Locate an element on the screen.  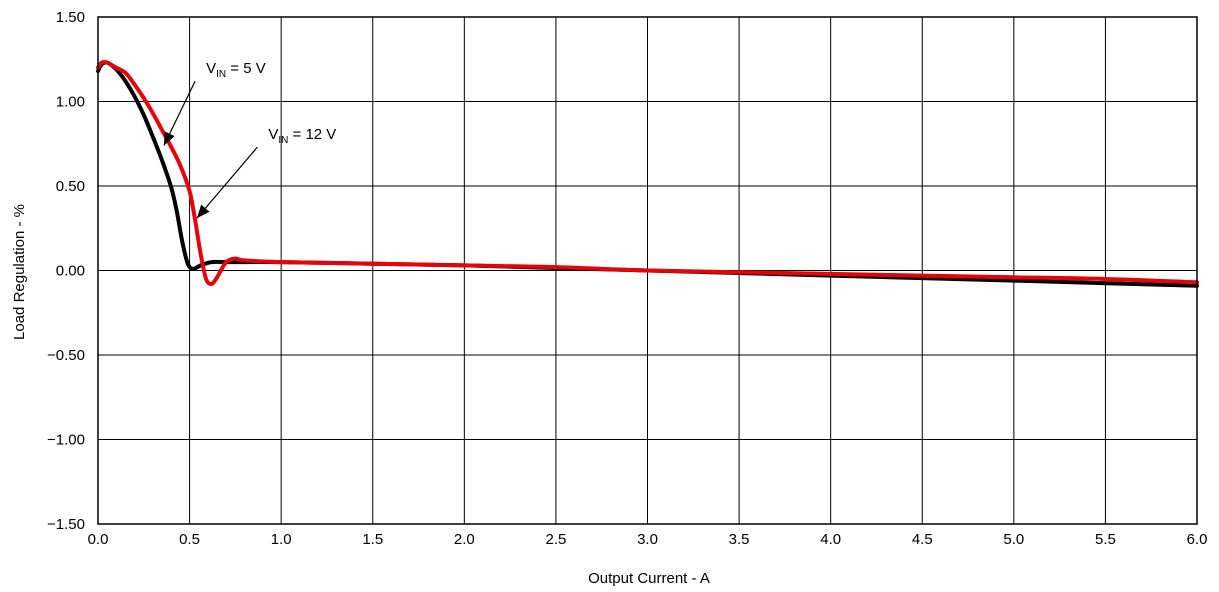
x-tick-label: 2.5 is located at coordinates (555, 539).